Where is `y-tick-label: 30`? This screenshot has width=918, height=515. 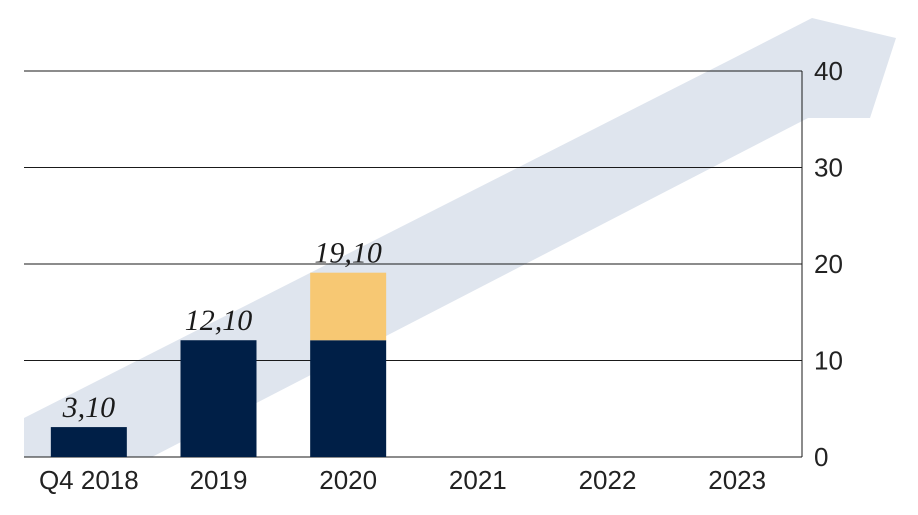 y-tick-label: 30 is located at coordinates (828, 168).